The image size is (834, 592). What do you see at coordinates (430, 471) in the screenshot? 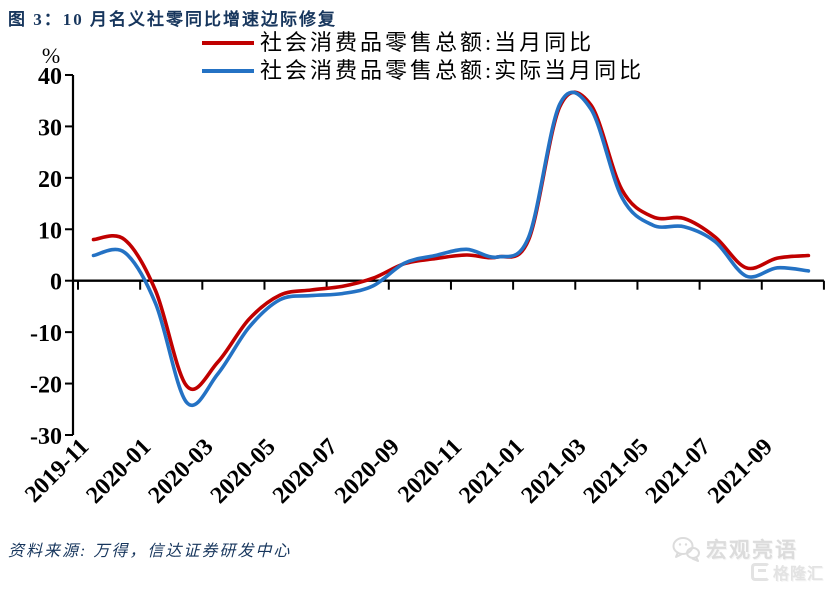
I see `x-tick-label: 2020-11` at bounding box center [430, 471].